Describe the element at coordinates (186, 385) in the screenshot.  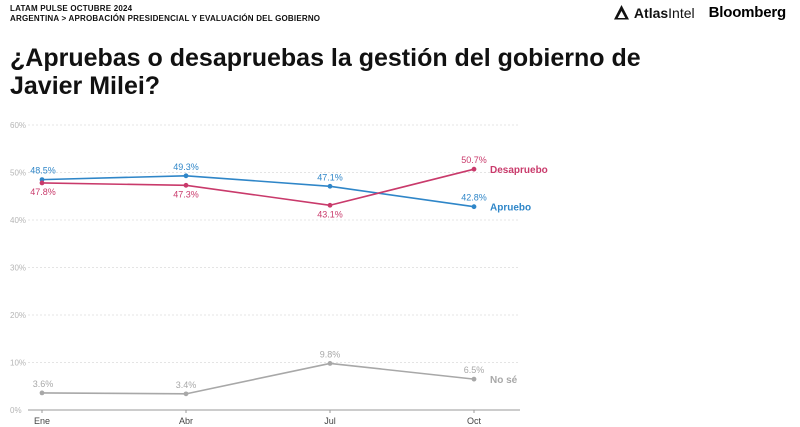
I see `data-label-nos: 3.4%` at that location.